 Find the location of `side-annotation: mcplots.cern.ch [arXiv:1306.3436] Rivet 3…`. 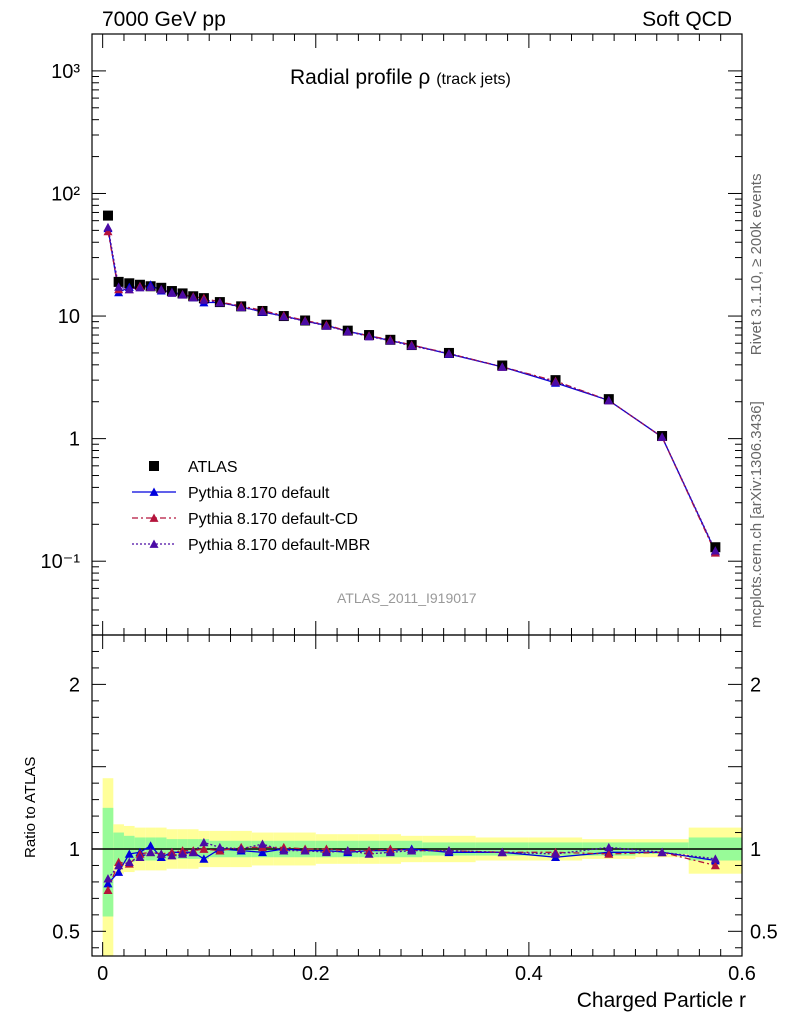

side-annotation: mcplots.cern.ch [arXiv:1306.3436] Rivet 3… is located at coordinates (756, 401).